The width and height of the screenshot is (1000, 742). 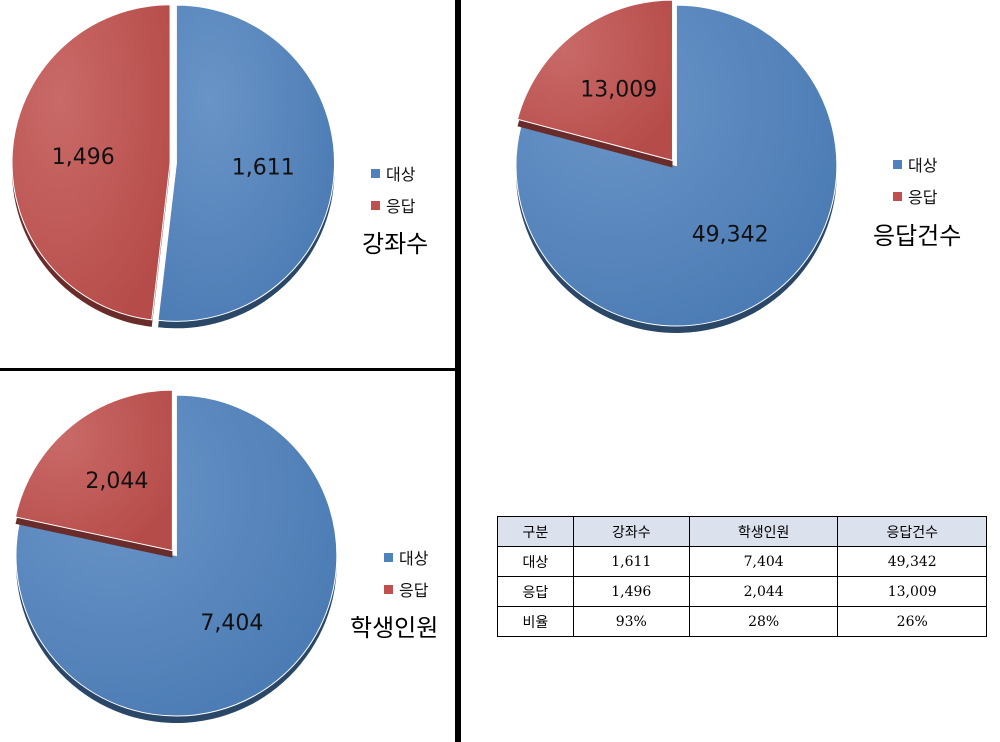 What do you see at coordinates (631, 561) in the screenshot?
I see `table-cell: 1,611` at bounding box center [631, 561].